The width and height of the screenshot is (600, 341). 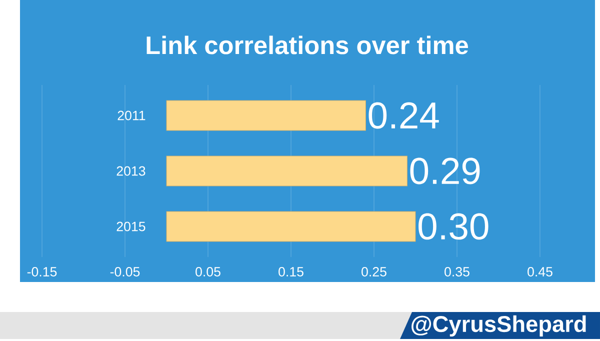 I want to click on y-tick-label: 2013, so click(x=131, y=171).